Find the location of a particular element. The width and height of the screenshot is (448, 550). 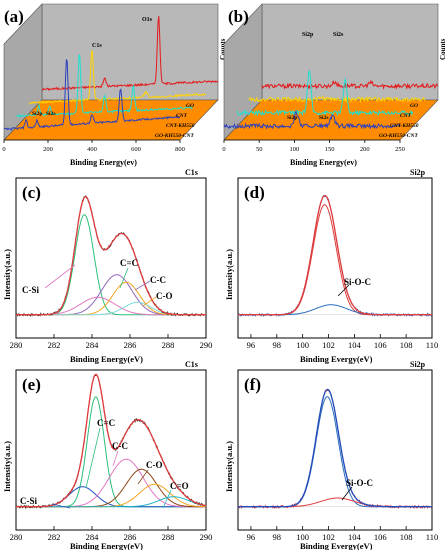

waterfall-series-go-kh550-cnt is located at coordinates (92, 95).